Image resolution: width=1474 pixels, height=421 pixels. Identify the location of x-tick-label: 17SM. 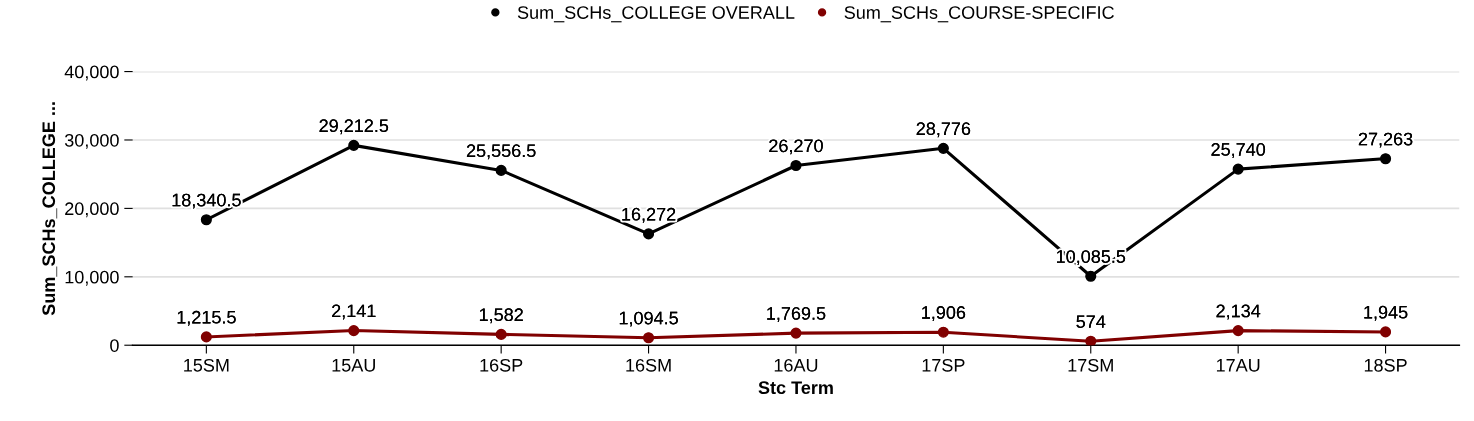
(1090, 365).